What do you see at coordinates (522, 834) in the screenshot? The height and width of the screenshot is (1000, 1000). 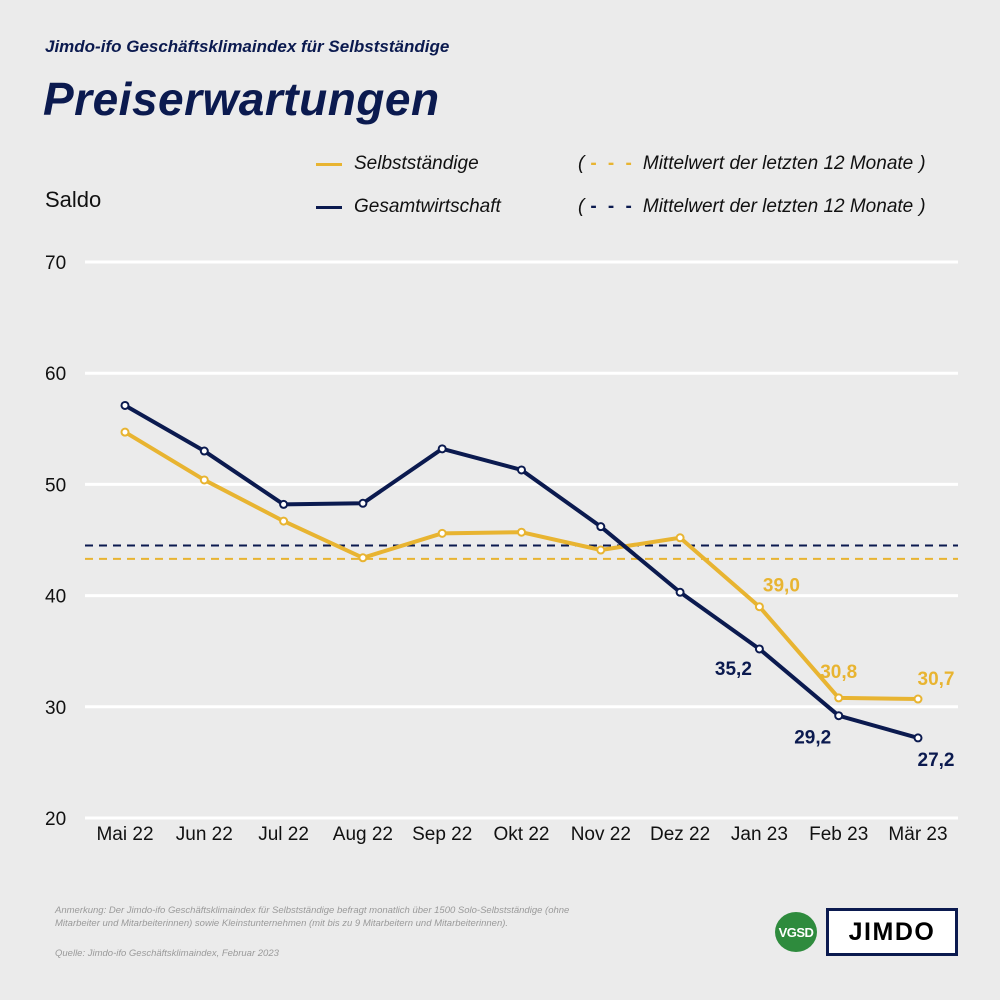 I see `x-tick-label: Okt 22` at bounding box center [522, 834].